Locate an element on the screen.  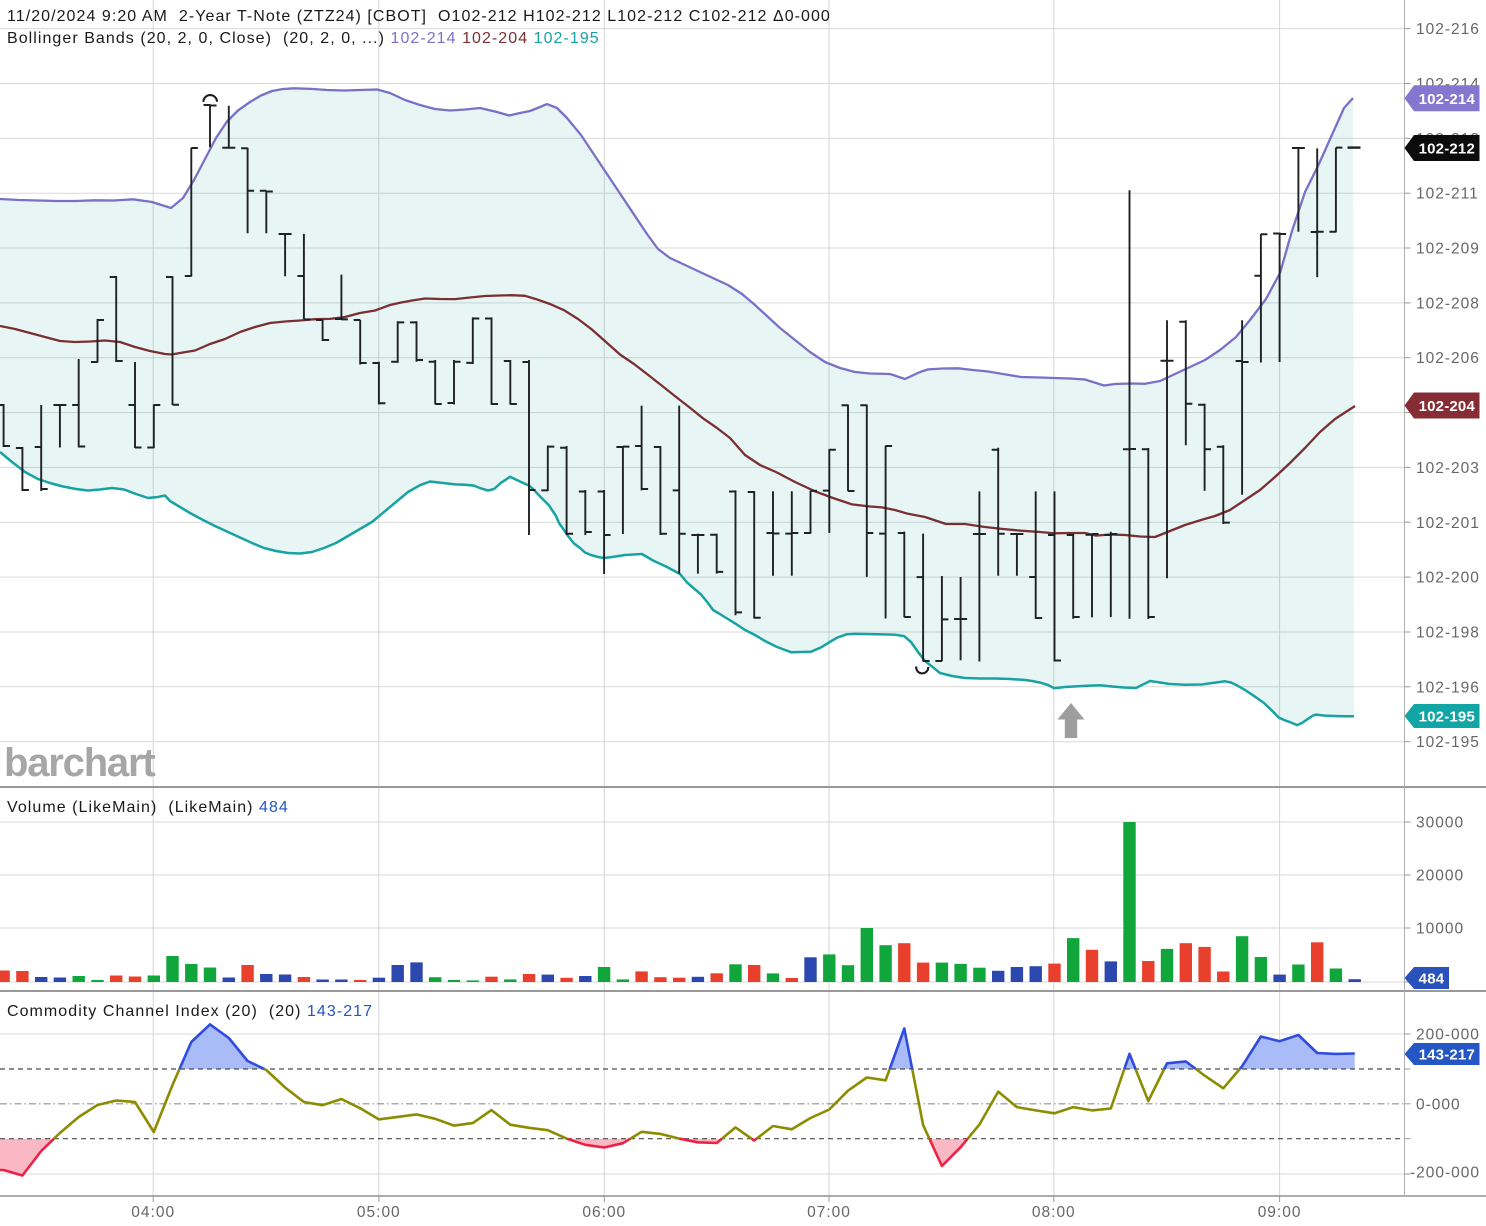
svg-text: 07:00 is located at coordinates (829, 1212).